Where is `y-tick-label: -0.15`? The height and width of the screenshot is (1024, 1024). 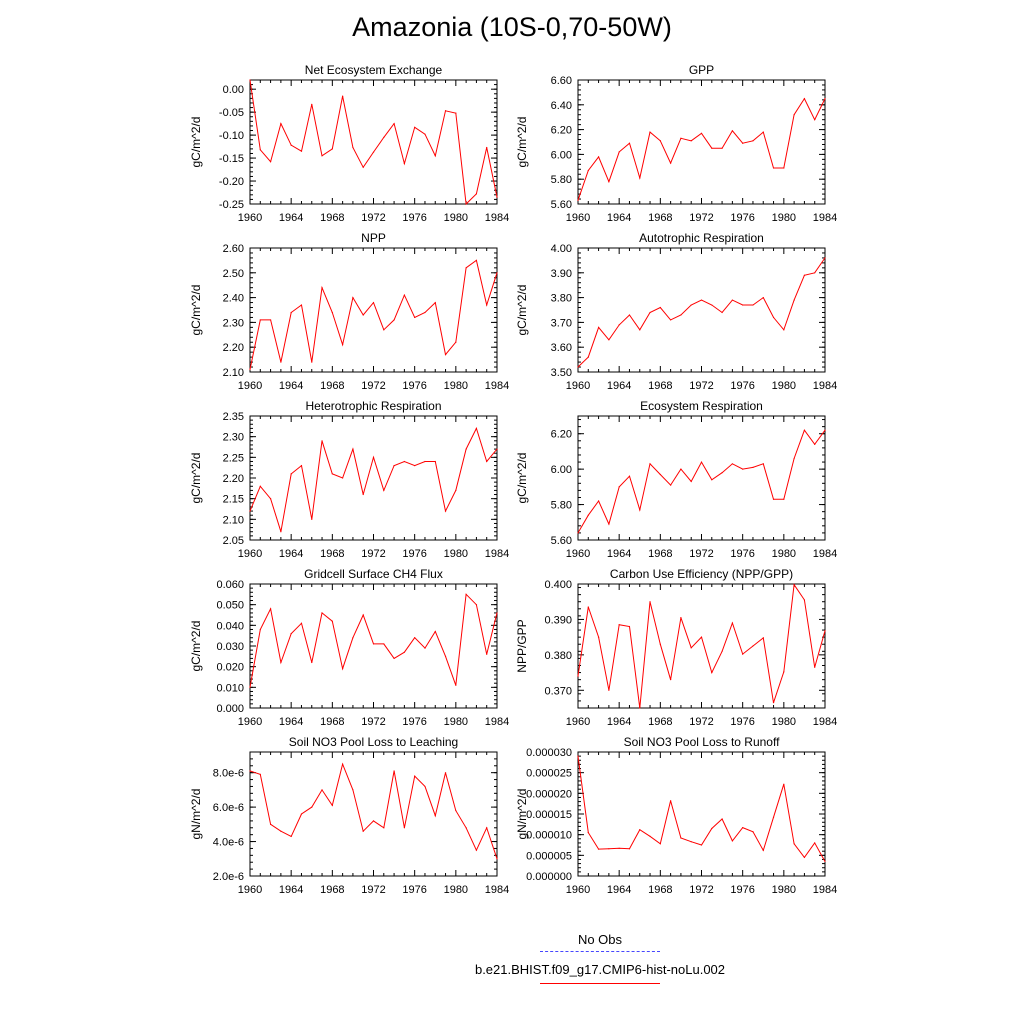 y-tick-label: -0.15 is located at coordinates (231, 159).